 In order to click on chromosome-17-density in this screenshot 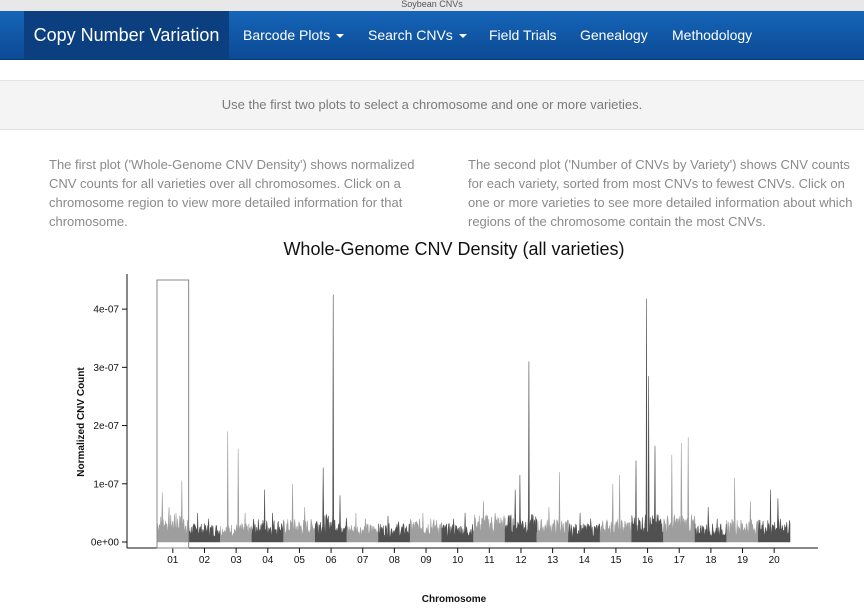, I will do `click(679, 490)`.